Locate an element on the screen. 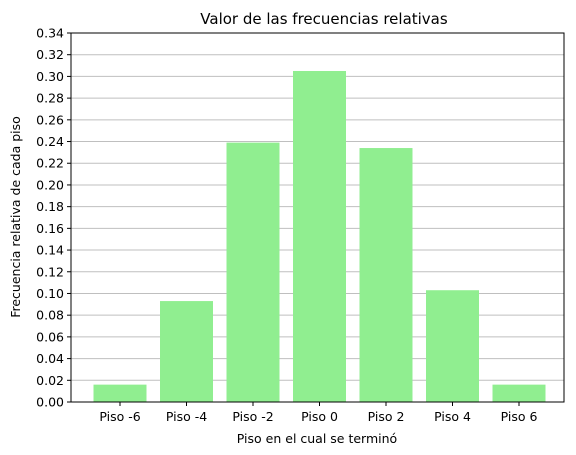 The height and width of the screenshot is (455, 576). y-tick-label: 0.20 is located at coordinates (50, 184).